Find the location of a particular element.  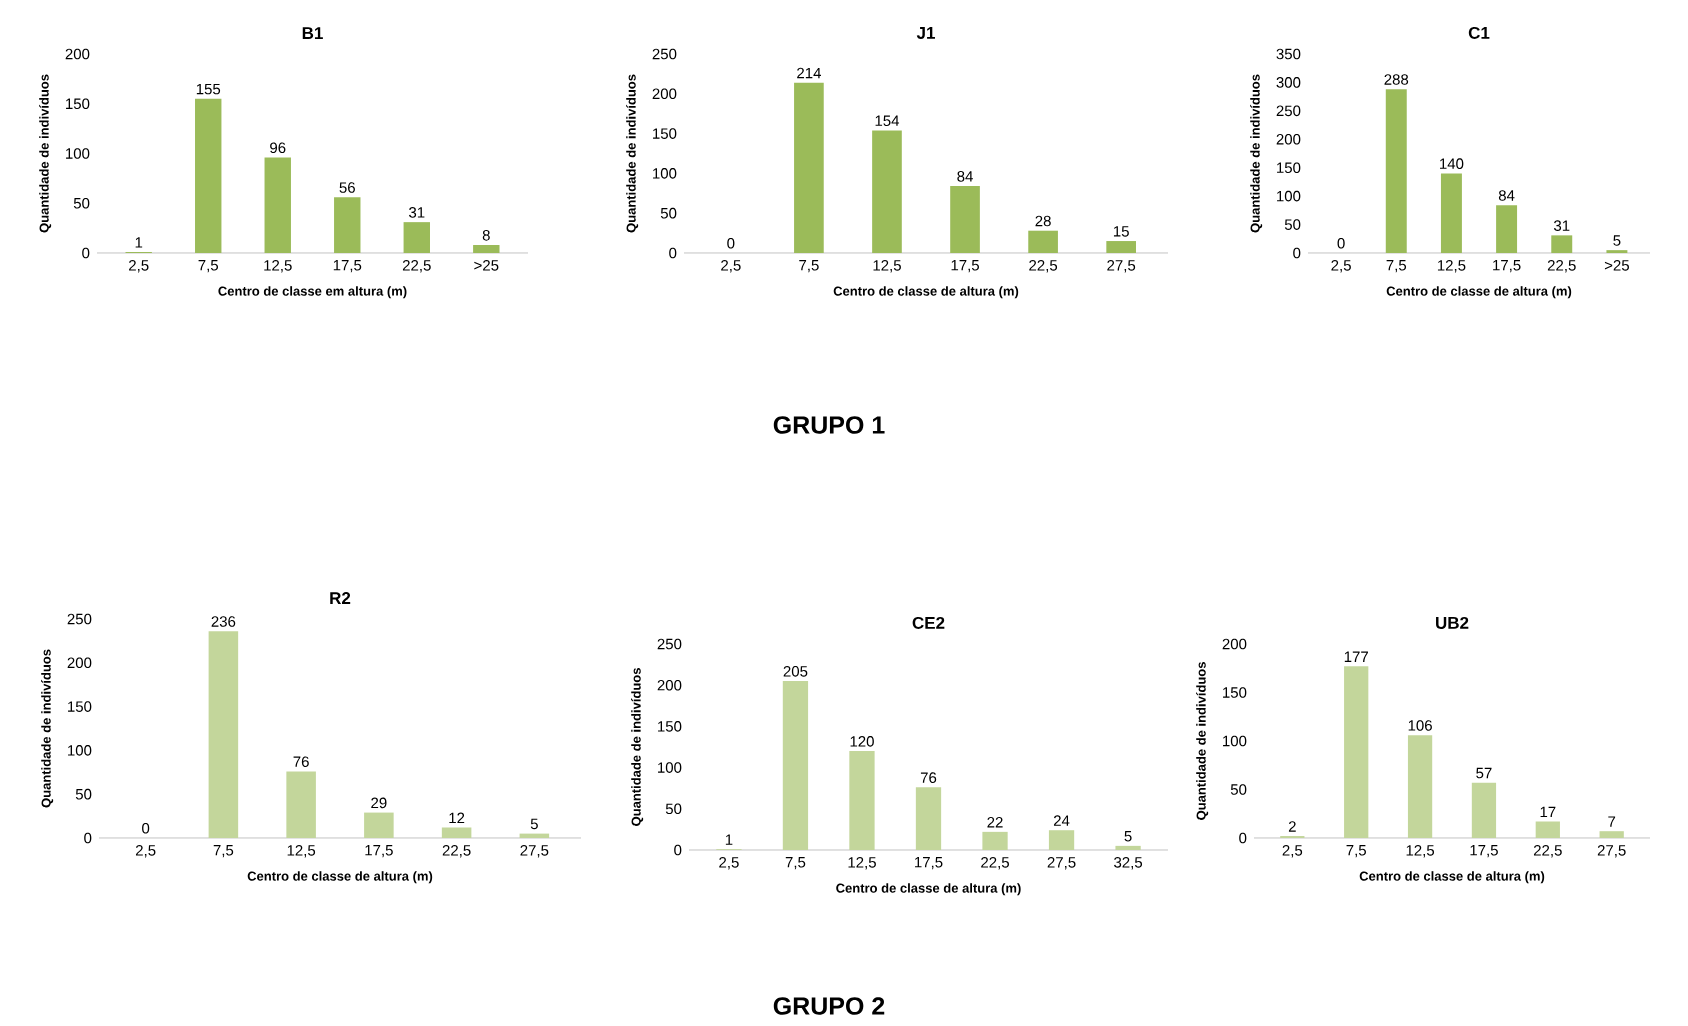

data-label: 29 is located at coordinates (379, 803).